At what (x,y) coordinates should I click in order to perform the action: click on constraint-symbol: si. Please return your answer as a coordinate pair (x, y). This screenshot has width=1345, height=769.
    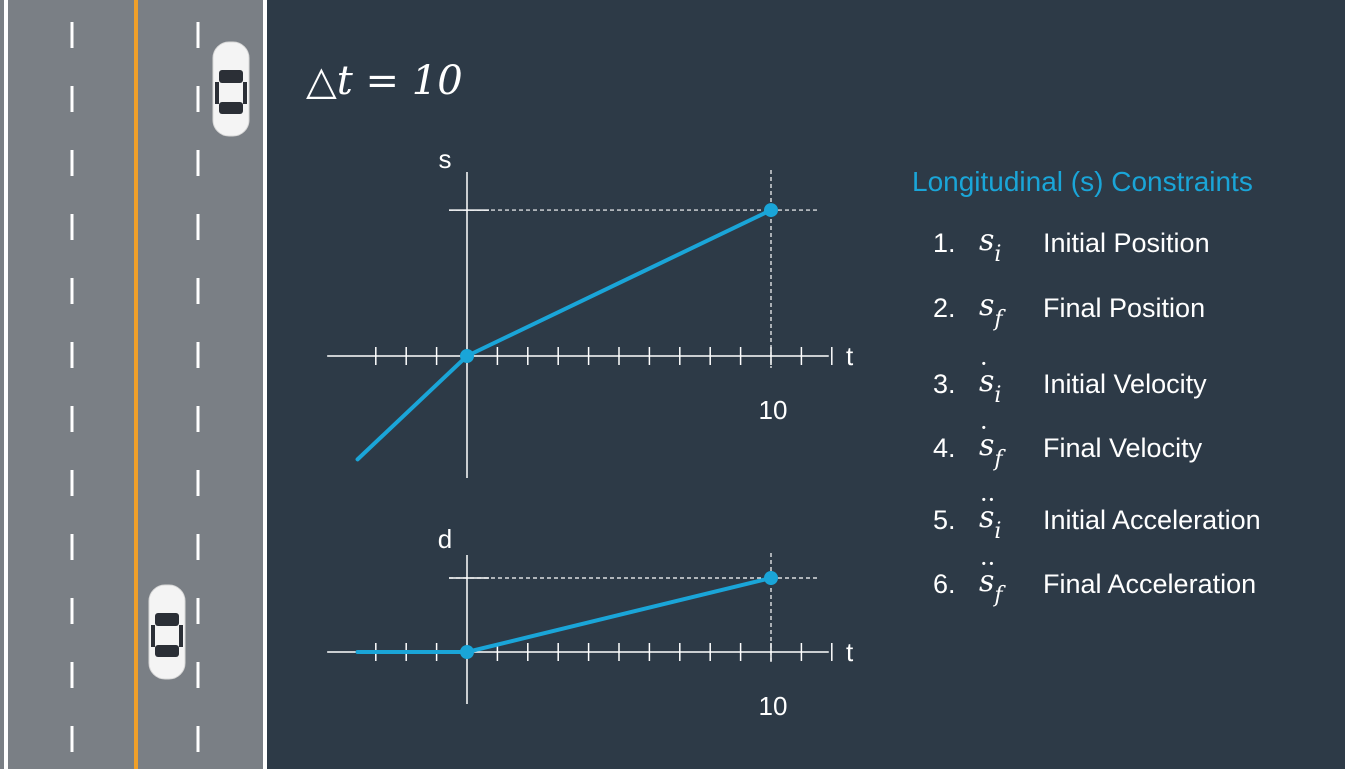
    Looking at the image, I should click on (1011, 245).